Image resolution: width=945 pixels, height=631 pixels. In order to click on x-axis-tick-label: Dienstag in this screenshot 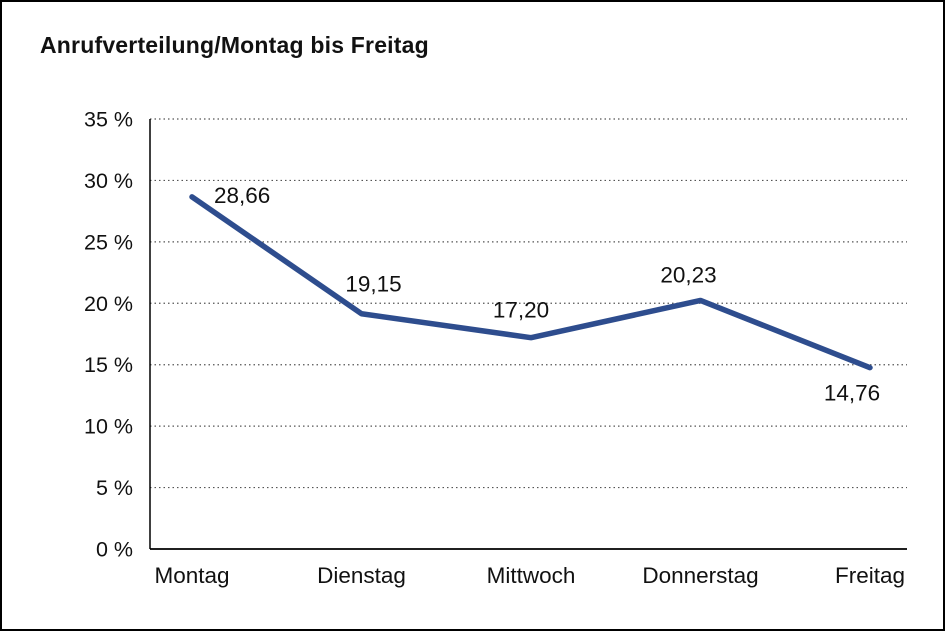, I will do `click(361, 575)`.